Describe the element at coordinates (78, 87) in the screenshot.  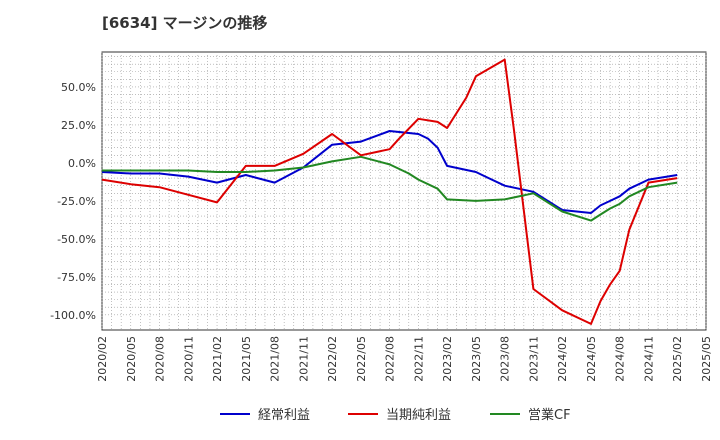
I see `y-tick-label: 50.0%` at that location.